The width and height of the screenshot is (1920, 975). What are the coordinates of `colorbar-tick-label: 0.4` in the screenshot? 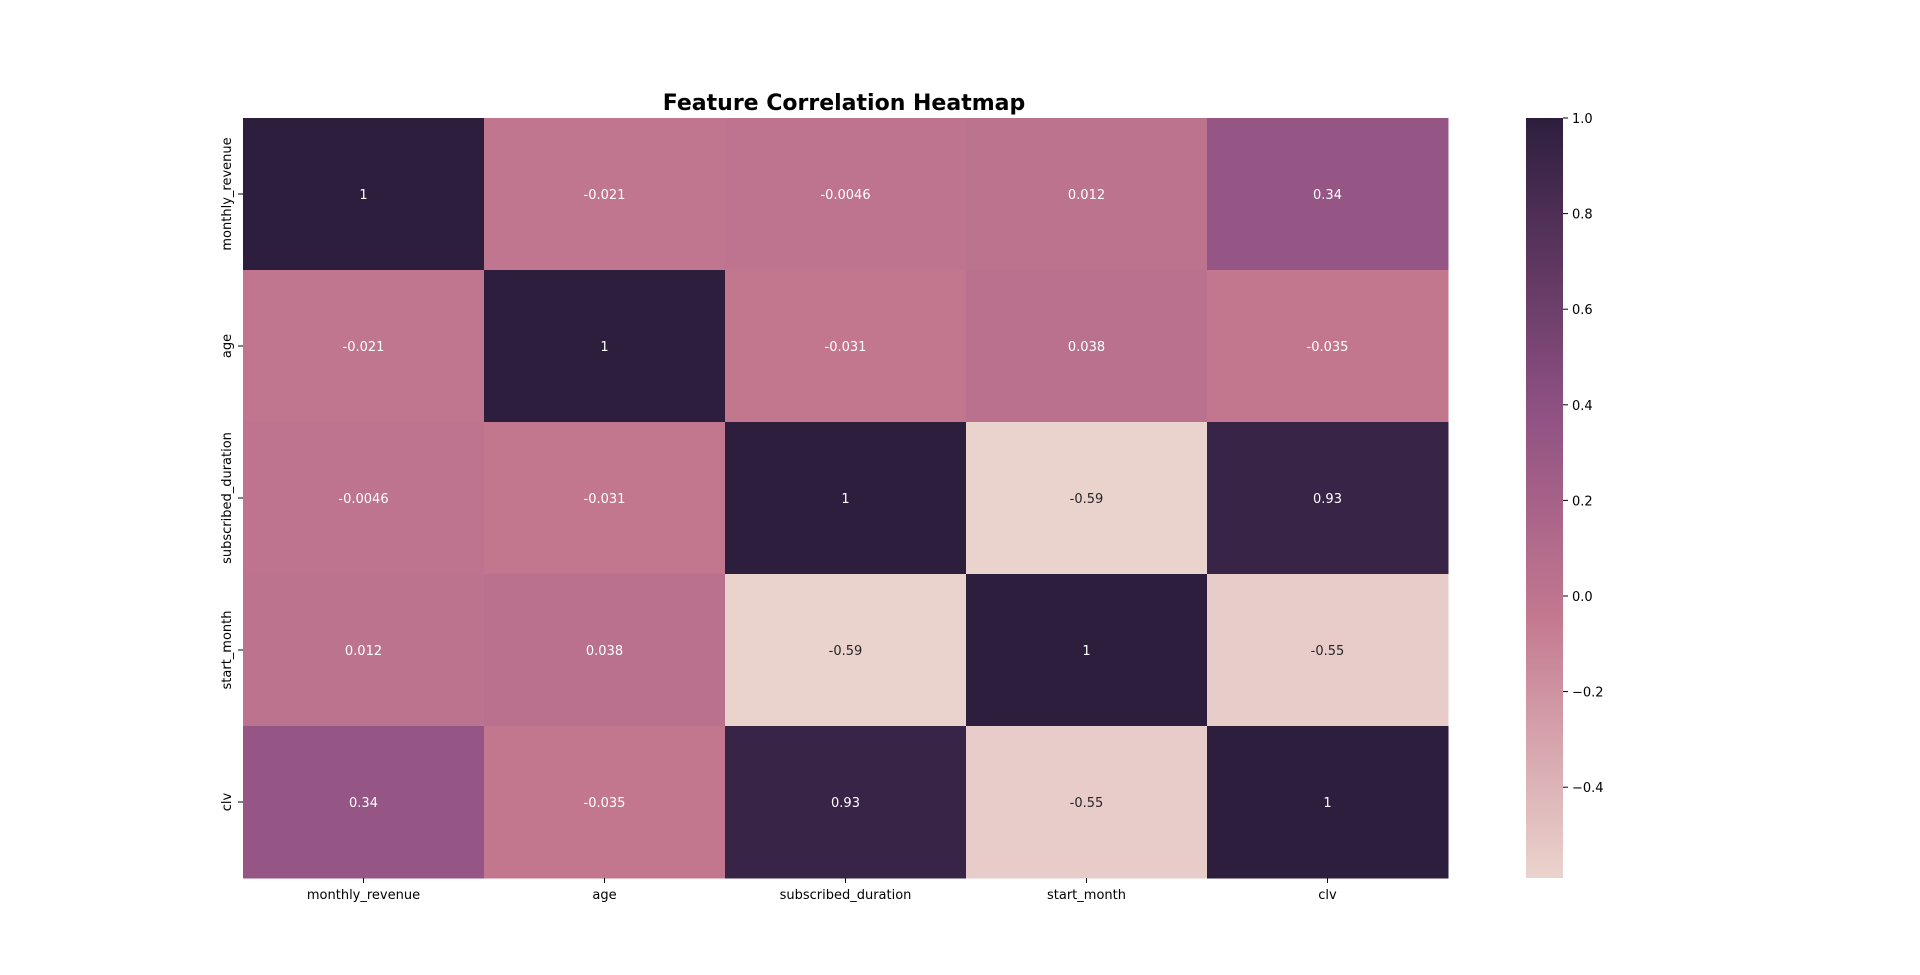 It's located at (1582, 406).